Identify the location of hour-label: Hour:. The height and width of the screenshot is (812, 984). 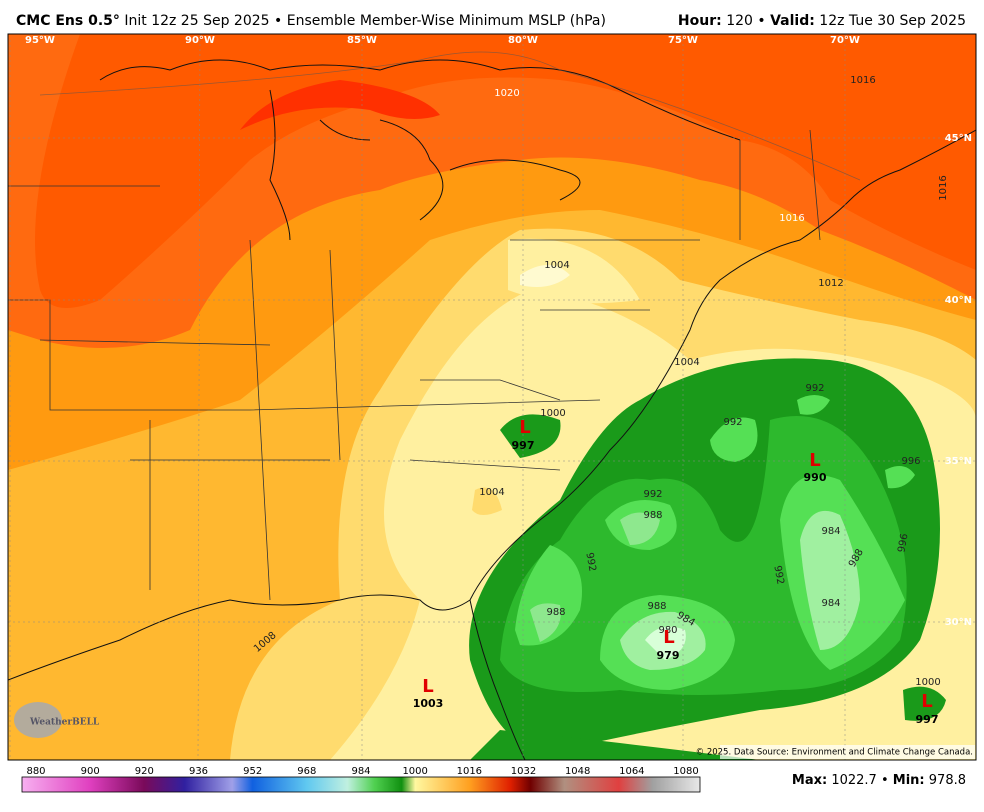
(700, 21).